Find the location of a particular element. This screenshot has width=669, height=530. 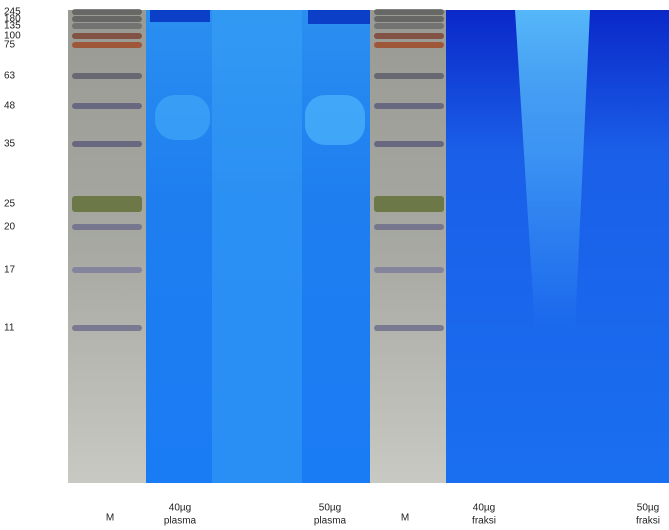

marker-label: 245 is located at coordinates (12, 12).